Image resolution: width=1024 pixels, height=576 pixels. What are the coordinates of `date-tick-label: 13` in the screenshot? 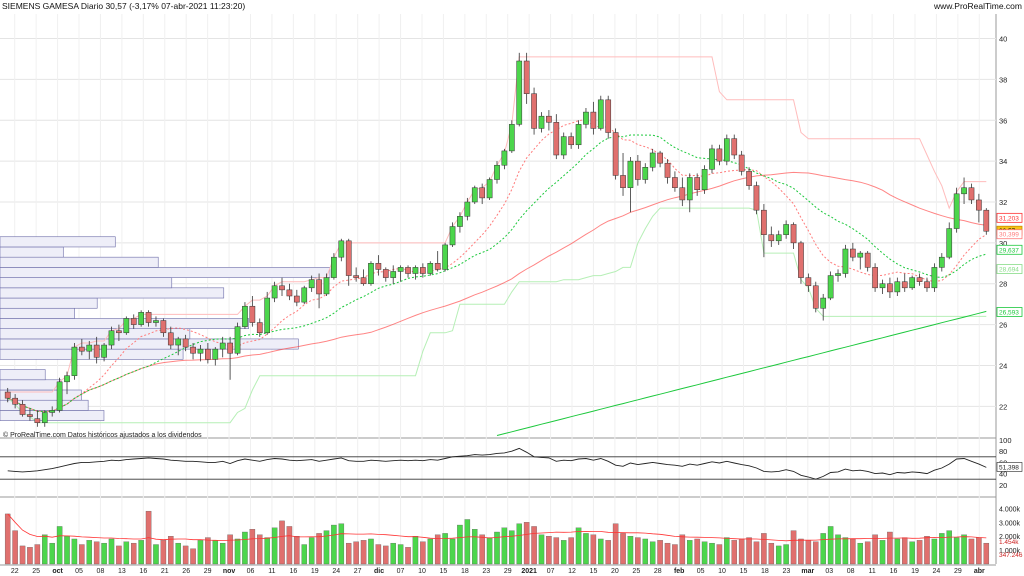 It's located at (122, 571).